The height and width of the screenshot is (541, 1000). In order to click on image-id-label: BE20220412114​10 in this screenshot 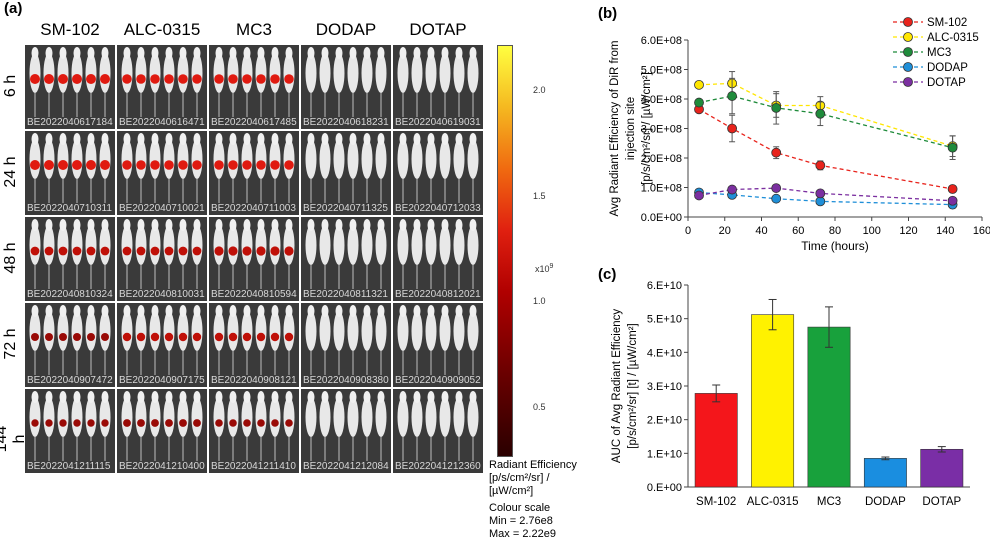, I will do `click(253, 466)`.